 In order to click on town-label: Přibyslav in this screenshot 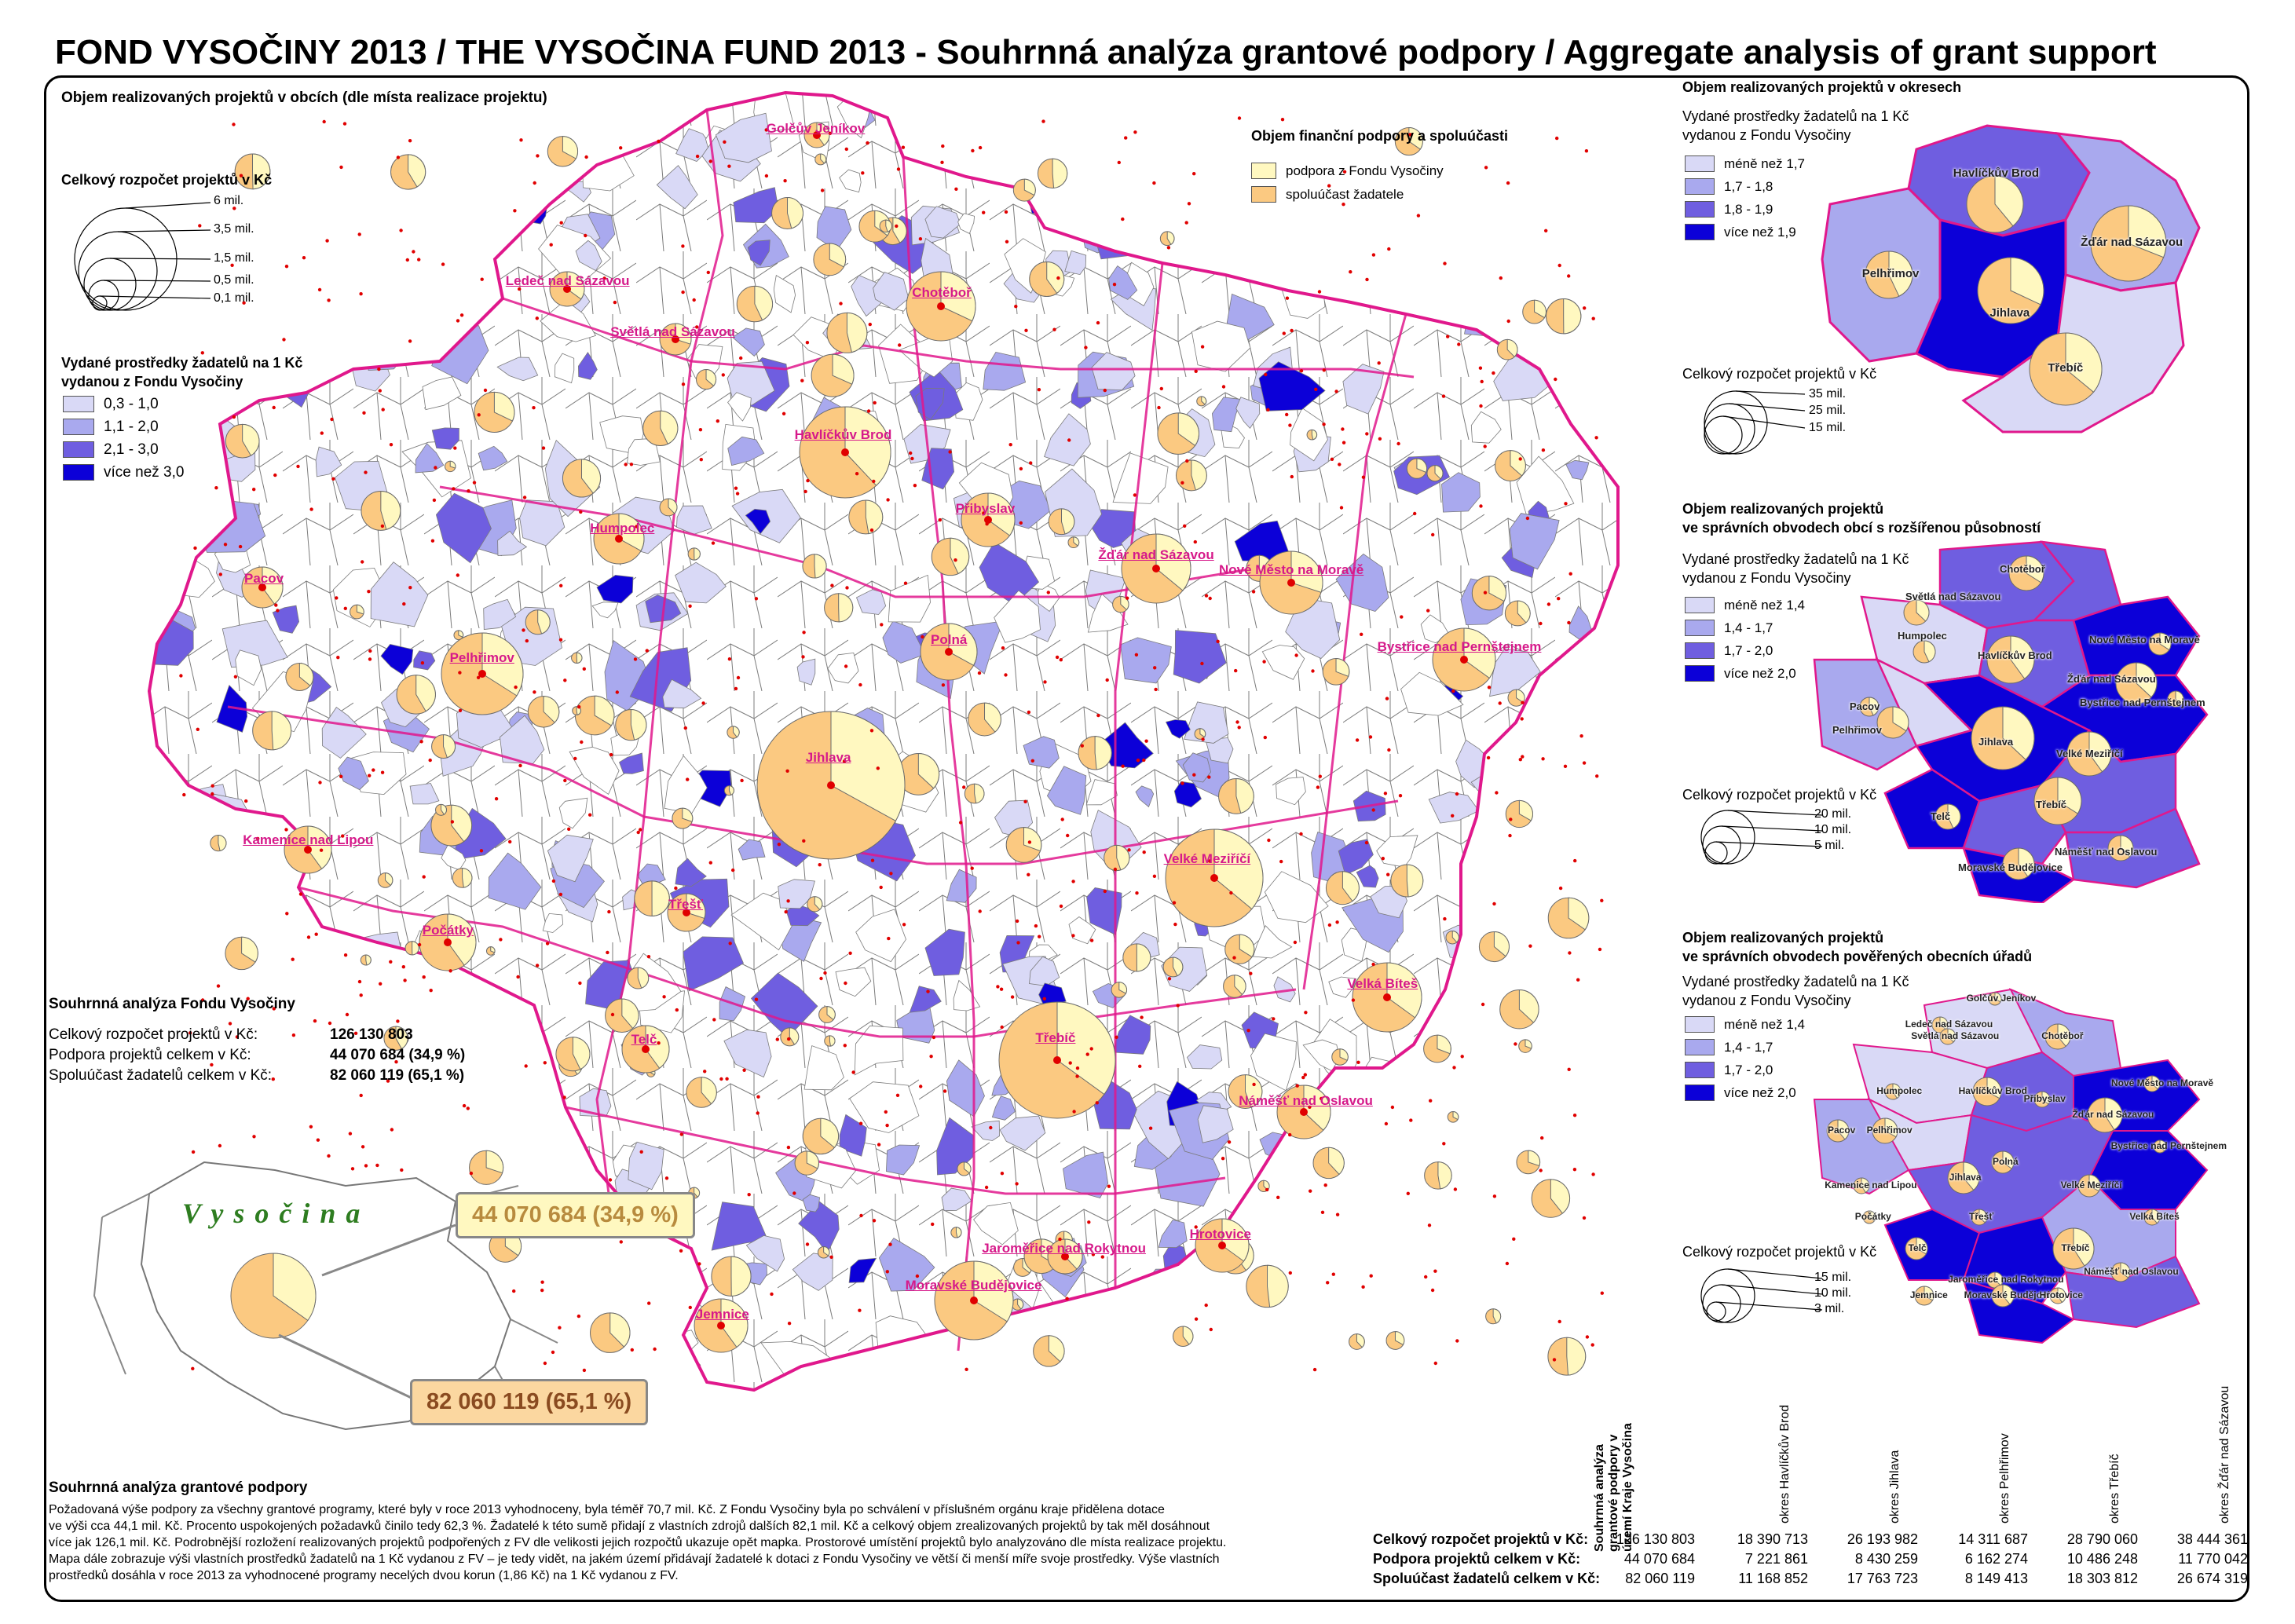, I will do `click(985, 509)`.